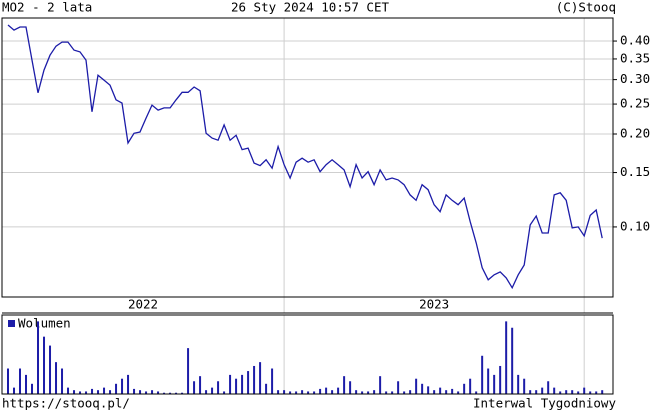 Image resolution: width=653 pixels, height=417 pixels. Describe the element at coordinates (11, 323) in the screenshot. I see `legend-swatch` at that location.